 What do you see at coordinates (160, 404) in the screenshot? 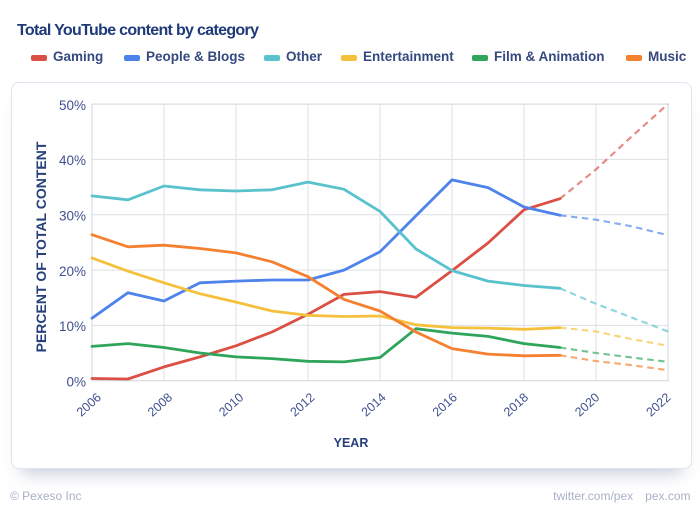
I see `svg-text: 2008` at bounding box center [160, 404].